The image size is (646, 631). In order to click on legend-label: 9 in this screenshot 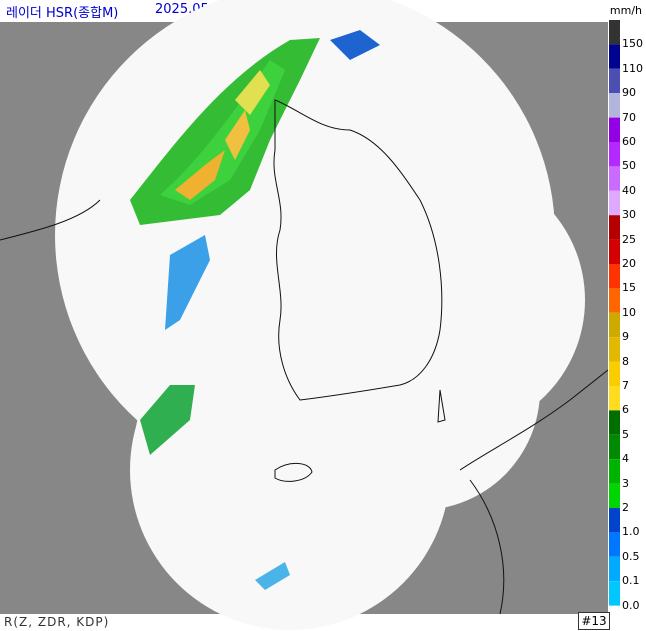, I will do `click(625, 337)`.